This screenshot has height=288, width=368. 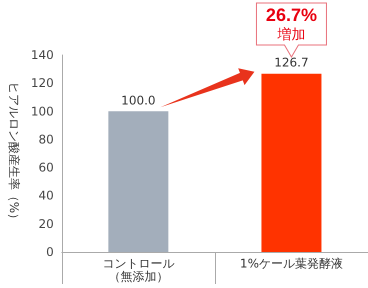 What do you see at coordinates (138, 270) in the screenshot?
I see `x-tick-label: コントロール（無添加）` at bounding box center [138, 270].